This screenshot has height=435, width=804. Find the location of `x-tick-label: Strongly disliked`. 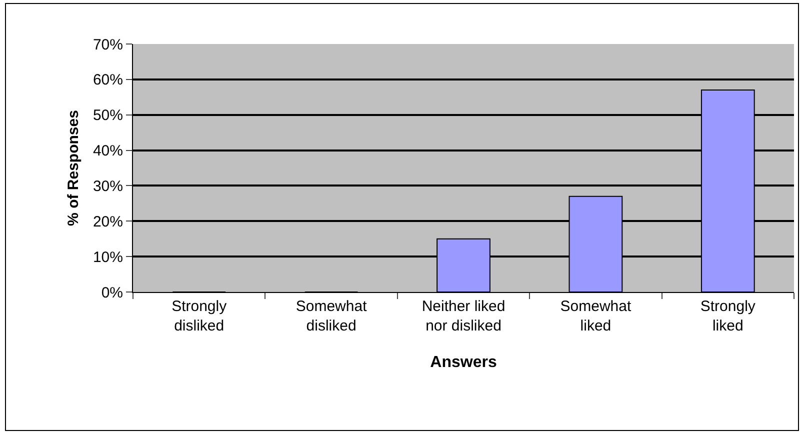

x-tick-label: Strongly disliked is located at coordinates (200, 316).